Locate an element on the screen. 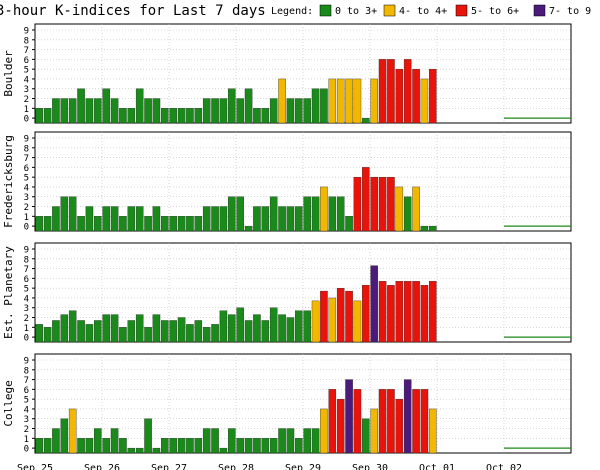 Image resolution: width=600 pixels, height=470 pixels. legend-entry-label: 5- to 6+ is located at coordinates (495, 11).